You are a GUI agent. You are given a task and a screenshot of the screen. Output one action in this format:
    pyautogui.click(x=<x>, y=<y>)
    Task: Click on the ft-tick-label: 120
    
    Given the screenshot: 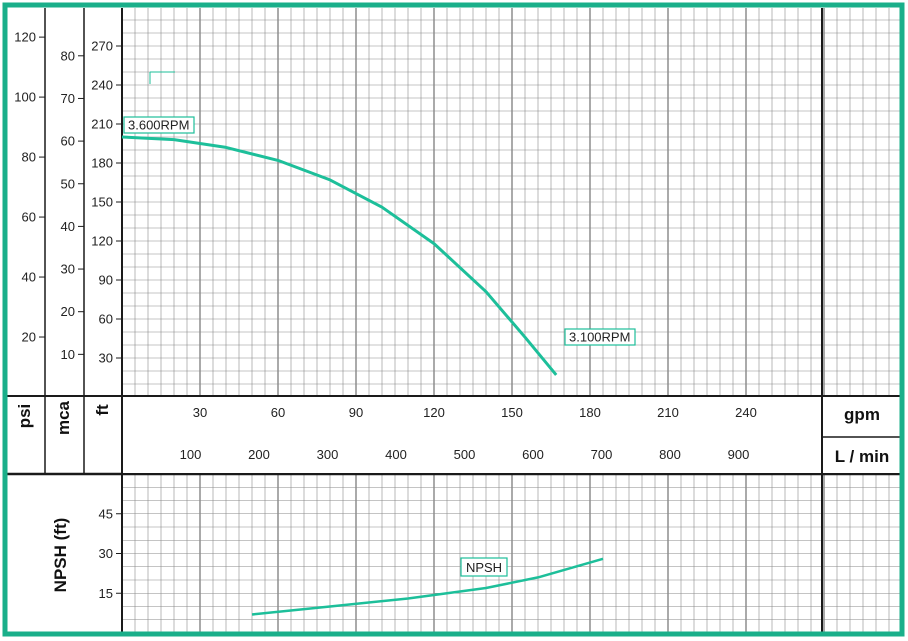 What is the action you would take?
    pyautogui.click(x=102, y=241)
    